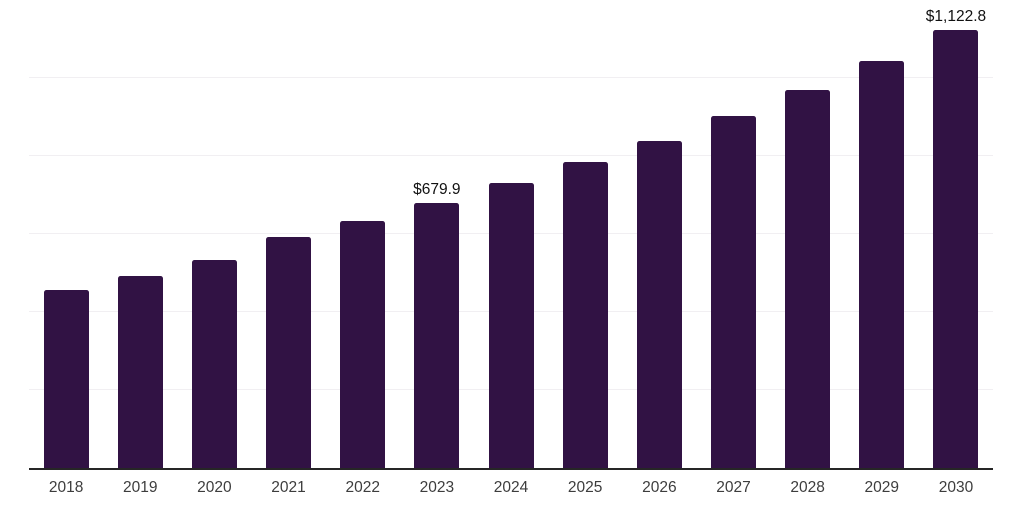 The height and width of the screenshot is (512, 1024). I want to click on bar-2022, so click(363, 344).